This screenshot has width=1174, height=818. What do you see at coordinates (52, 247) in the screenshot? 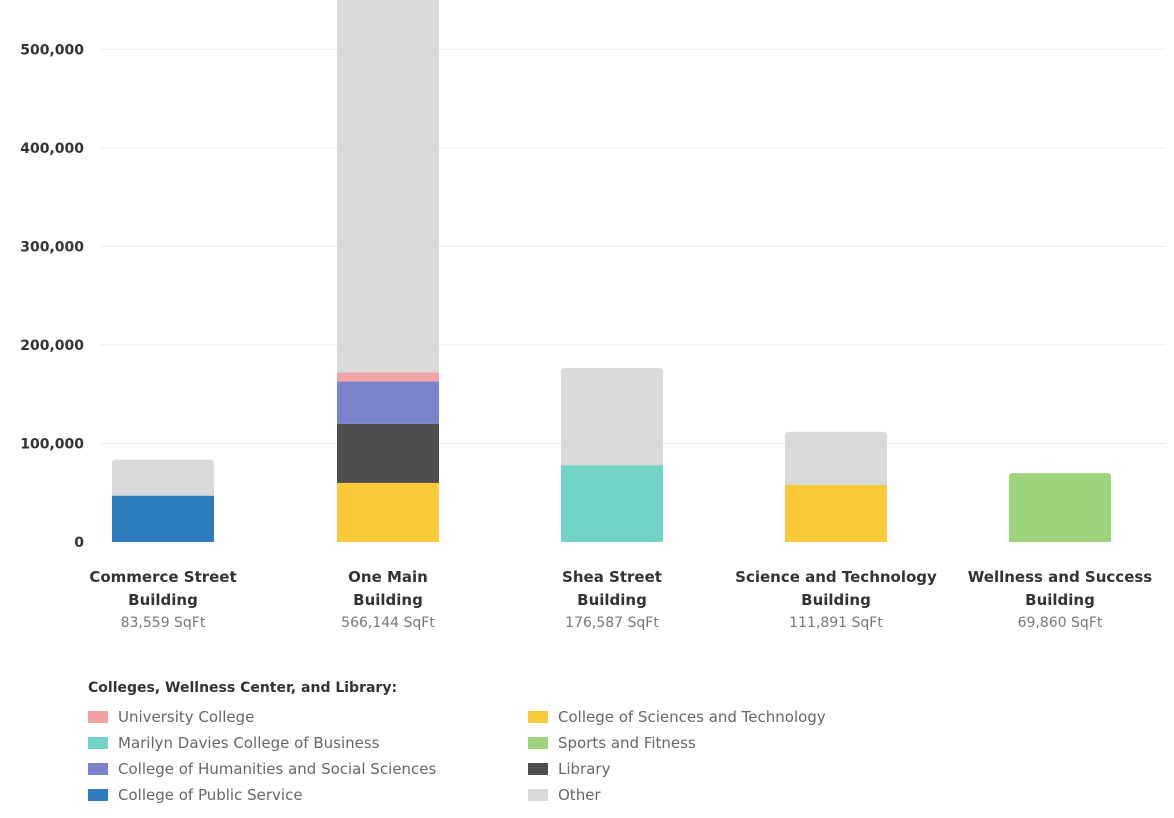
I see `y-tick-label: 300,000` at bounding box center [52, 247].